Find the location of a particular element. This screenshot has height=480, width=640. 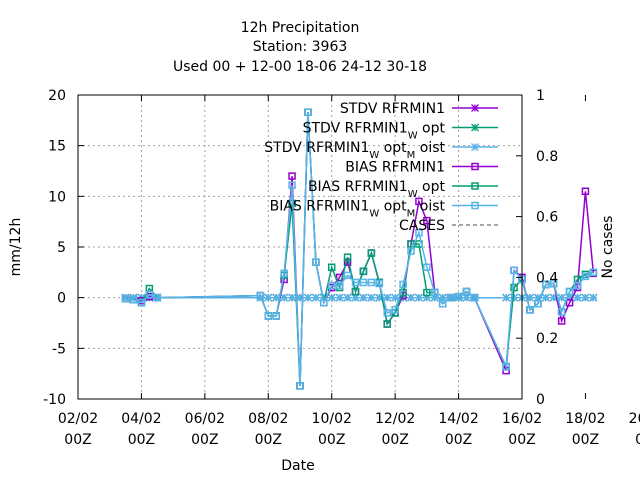

x-tick-label: 20/02 is located at coordinates (634, 419).